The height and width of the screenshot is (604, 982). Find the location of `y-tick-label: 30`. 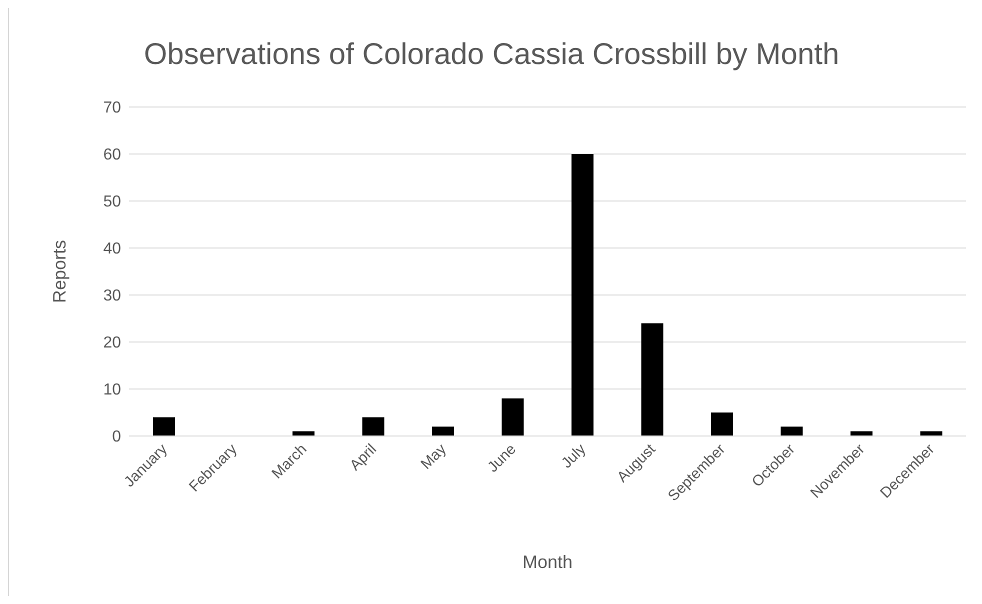

y-tick-label: 30 is located at coordinates (112, 296).